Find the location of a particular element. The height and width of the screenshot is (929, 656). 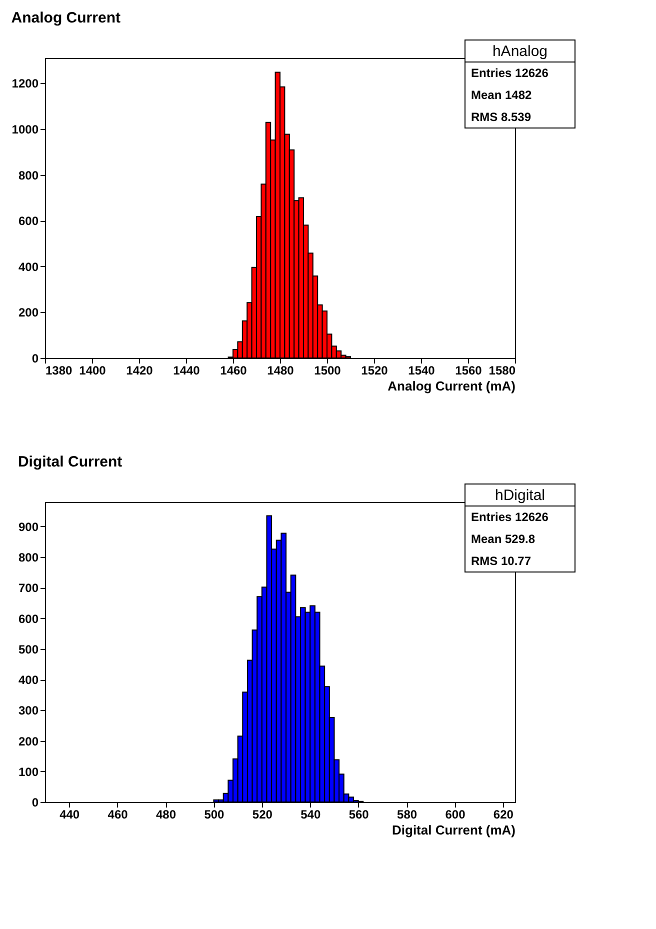

y-tick-label: 300 is located at coordinates (28, 711).